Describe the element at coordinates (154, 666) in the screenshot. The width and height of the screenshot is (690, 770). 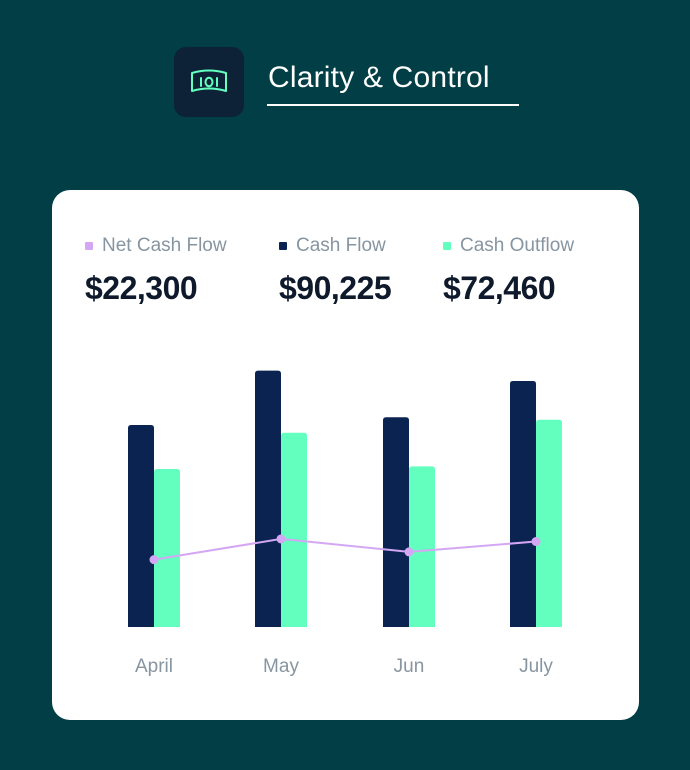
I see `x-tick-label: April` at that location.